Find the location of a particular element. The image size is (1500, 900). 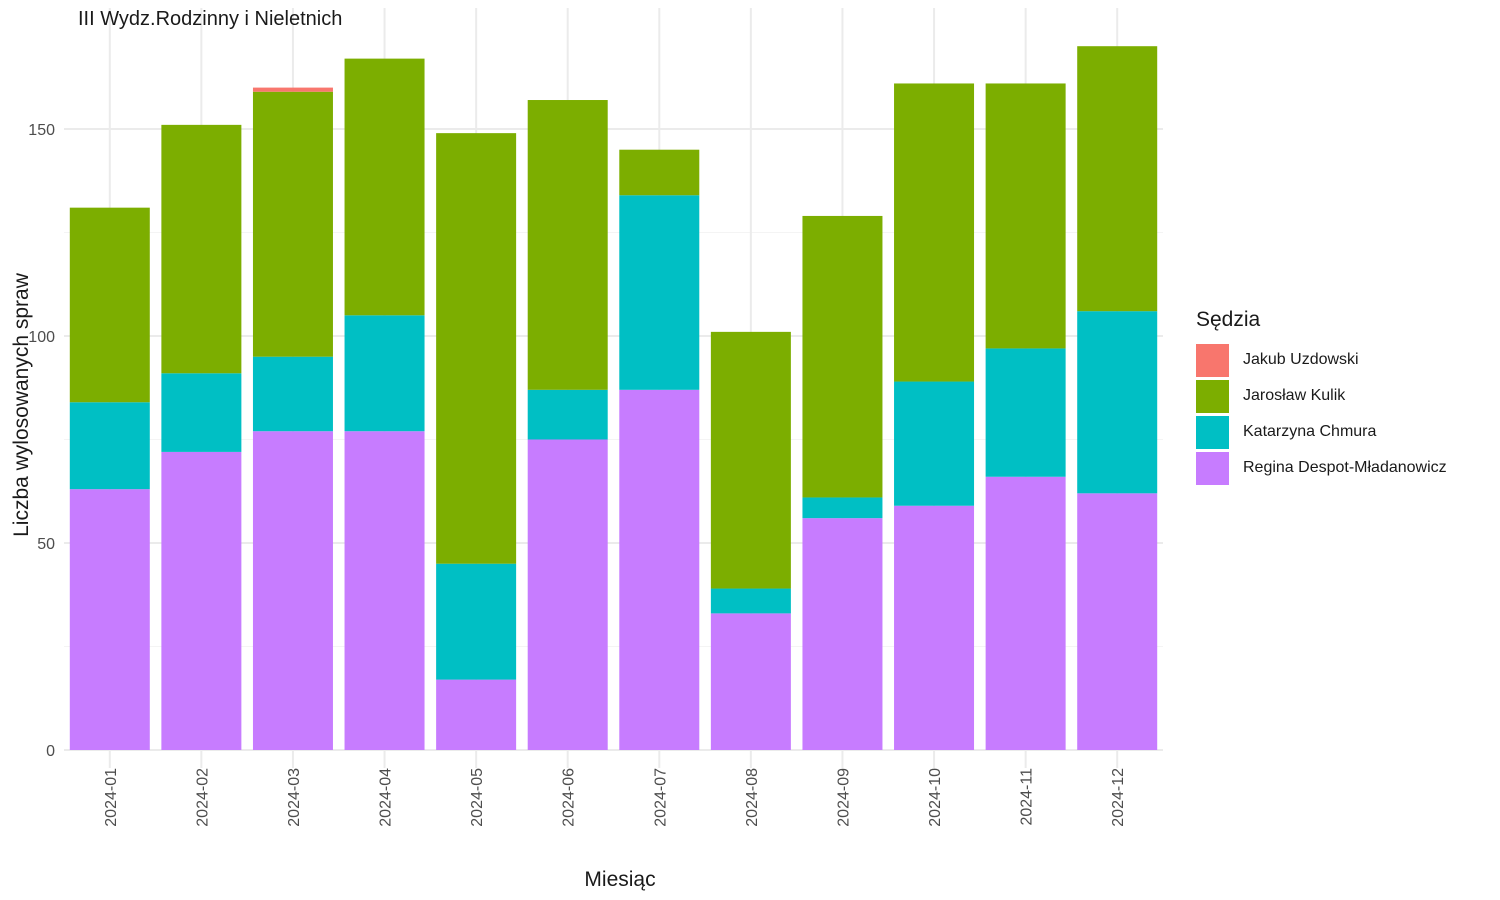

x-tick-label: 2024-06 is located at coordinates (569, 797).